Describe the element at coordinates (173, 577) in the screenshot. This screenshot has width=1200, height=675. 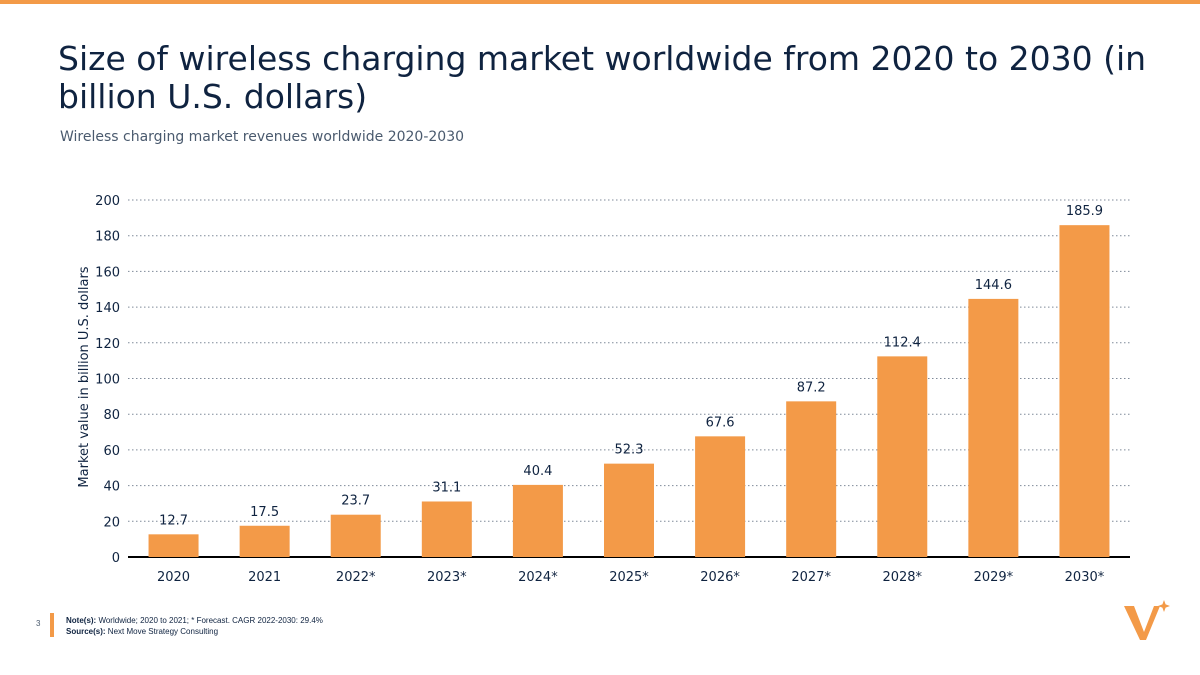
I see `x-tick-label: 2020` at that location.